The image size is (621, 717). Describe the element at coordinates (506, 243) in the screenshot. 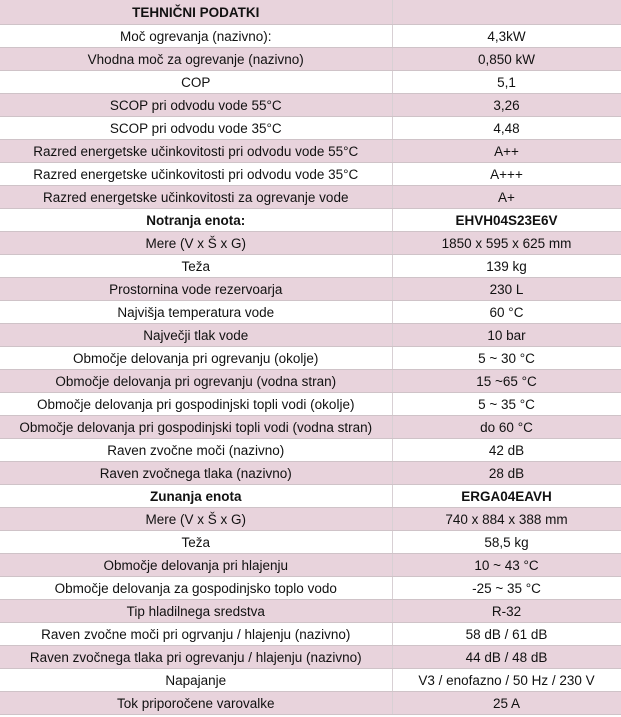

I see `row-value: 1850 x 595 x 625 mm` at that location.